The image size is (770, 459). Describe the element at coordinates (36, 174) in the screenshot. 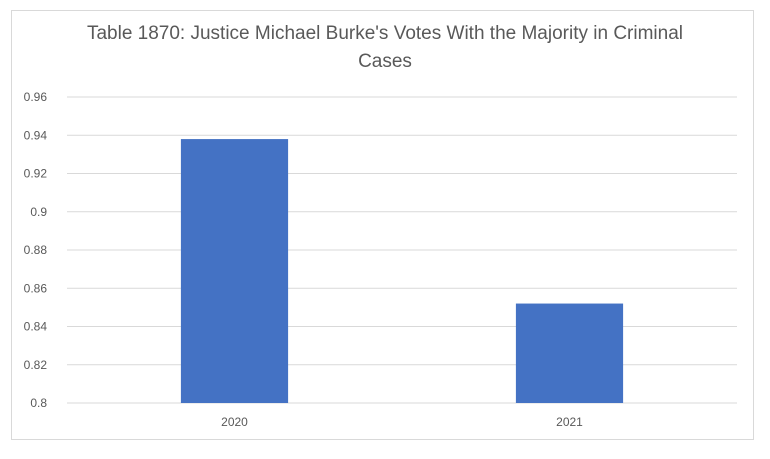

I see `y-tick-label: 0.92` at that location.